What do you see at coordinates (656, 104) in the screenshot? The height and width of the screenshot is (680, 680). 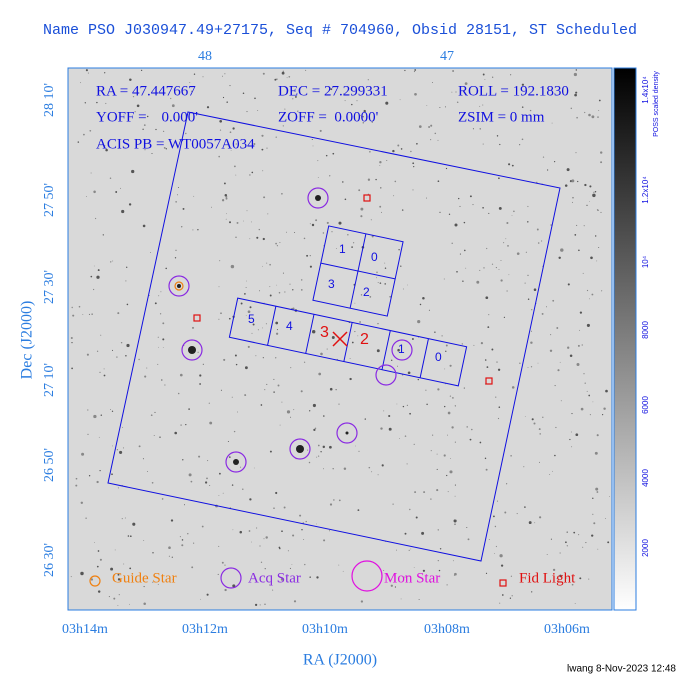 I see `colorbar-title: POSS scaled density` at bounding box center [656, 104].